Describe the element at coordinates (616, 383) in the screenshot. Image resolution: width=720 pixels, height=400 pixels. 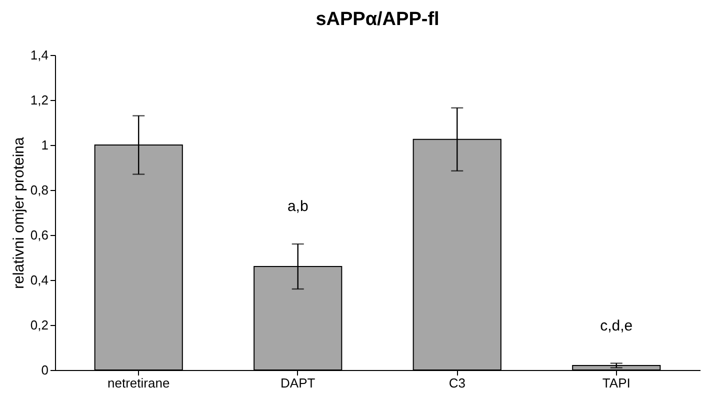
I see `x-tick-label: TAPI` at that location.